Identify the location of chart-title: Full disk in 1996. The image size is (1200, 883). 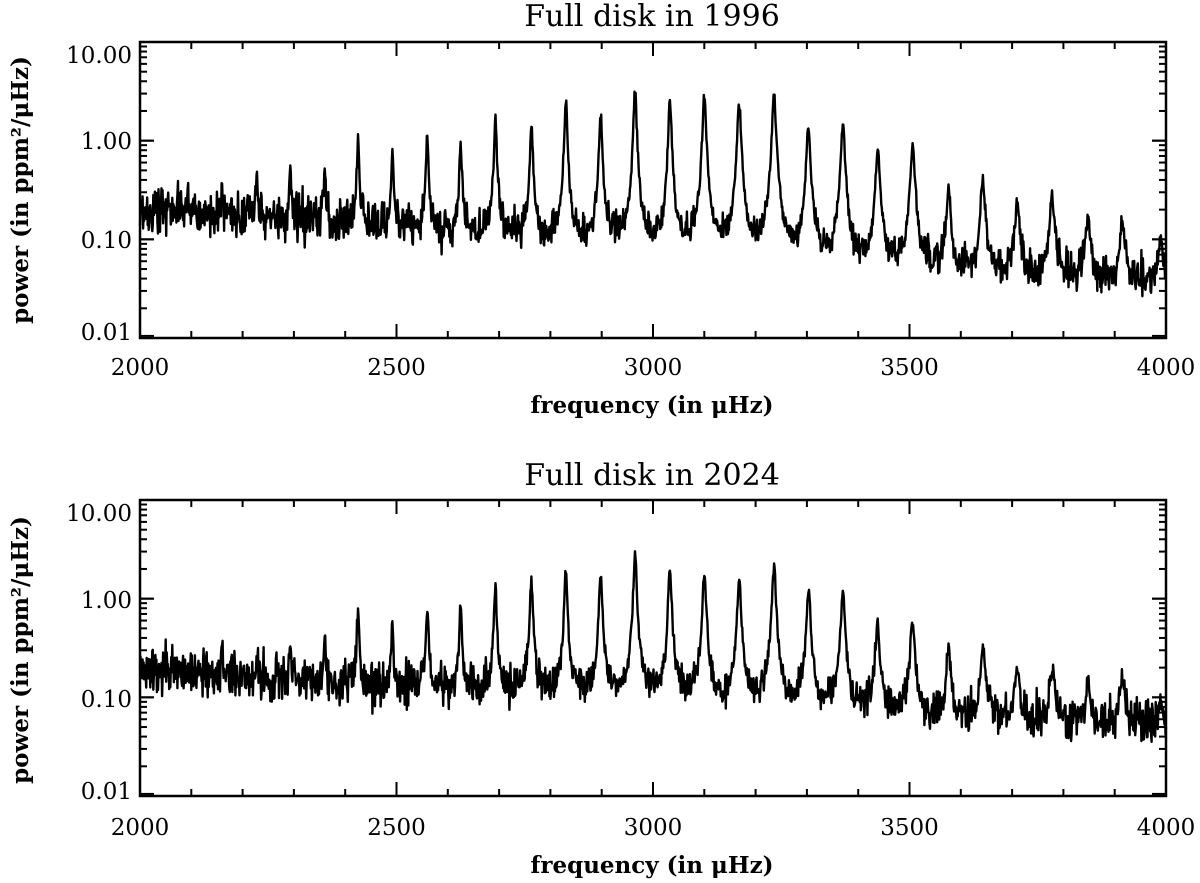
(652, 17).